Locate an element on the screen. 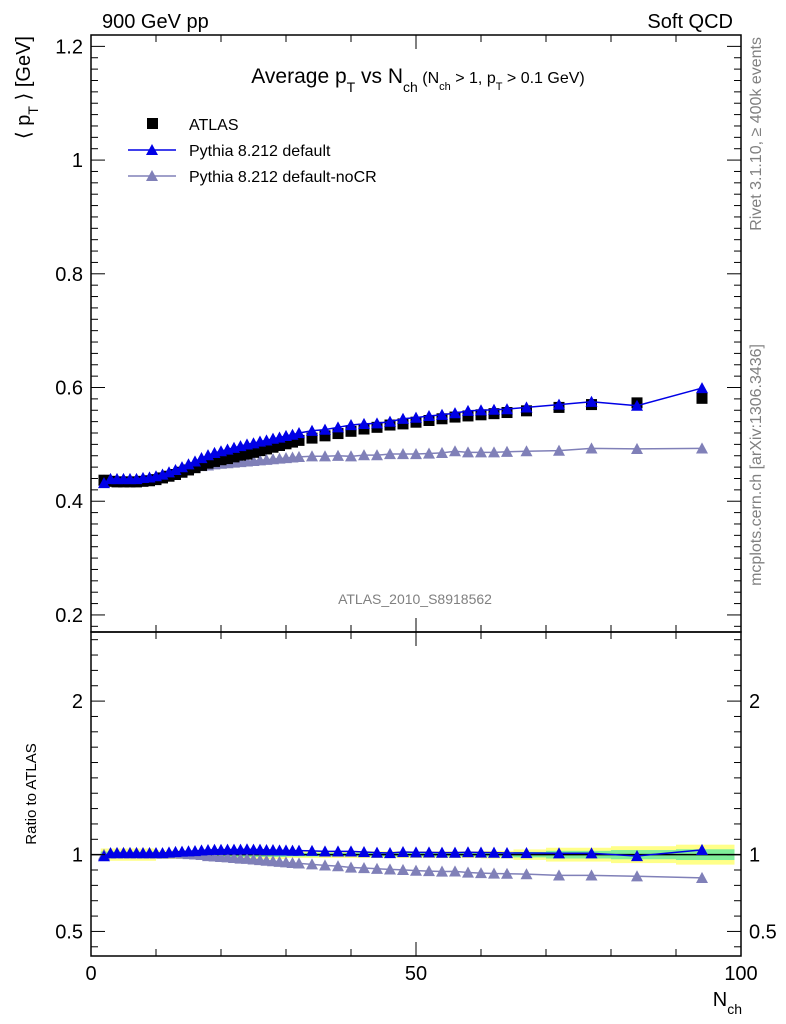 The image size is (786, 1024). xtick-labels: 0 50 100 is located at coordinates (421, 974).